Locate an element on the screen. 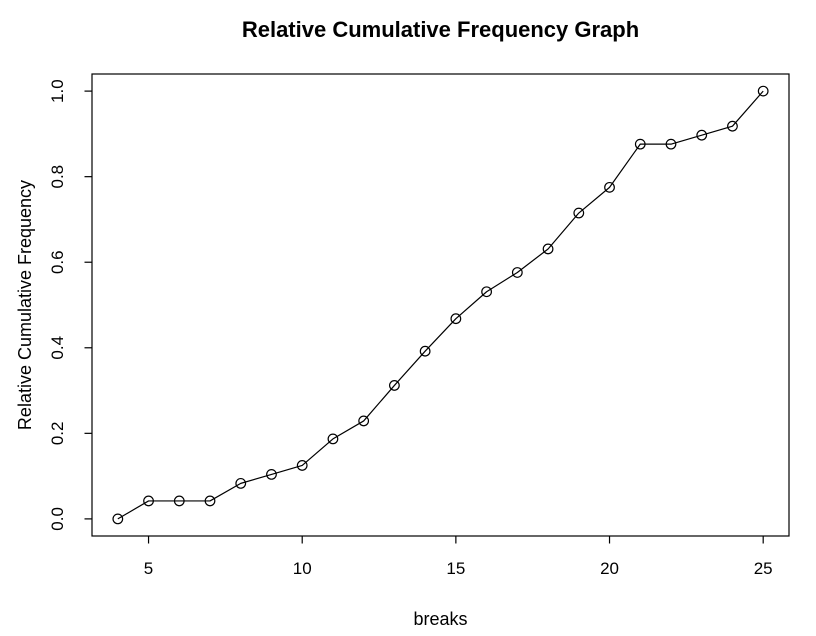  y-tick-label: 1.0 is located at coordinates (57, 91).